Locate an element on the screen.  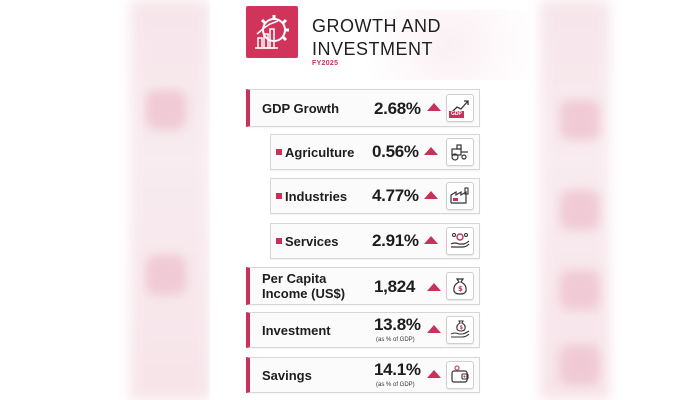
money-bag-icon: $ is located at coordinates (460, 286).